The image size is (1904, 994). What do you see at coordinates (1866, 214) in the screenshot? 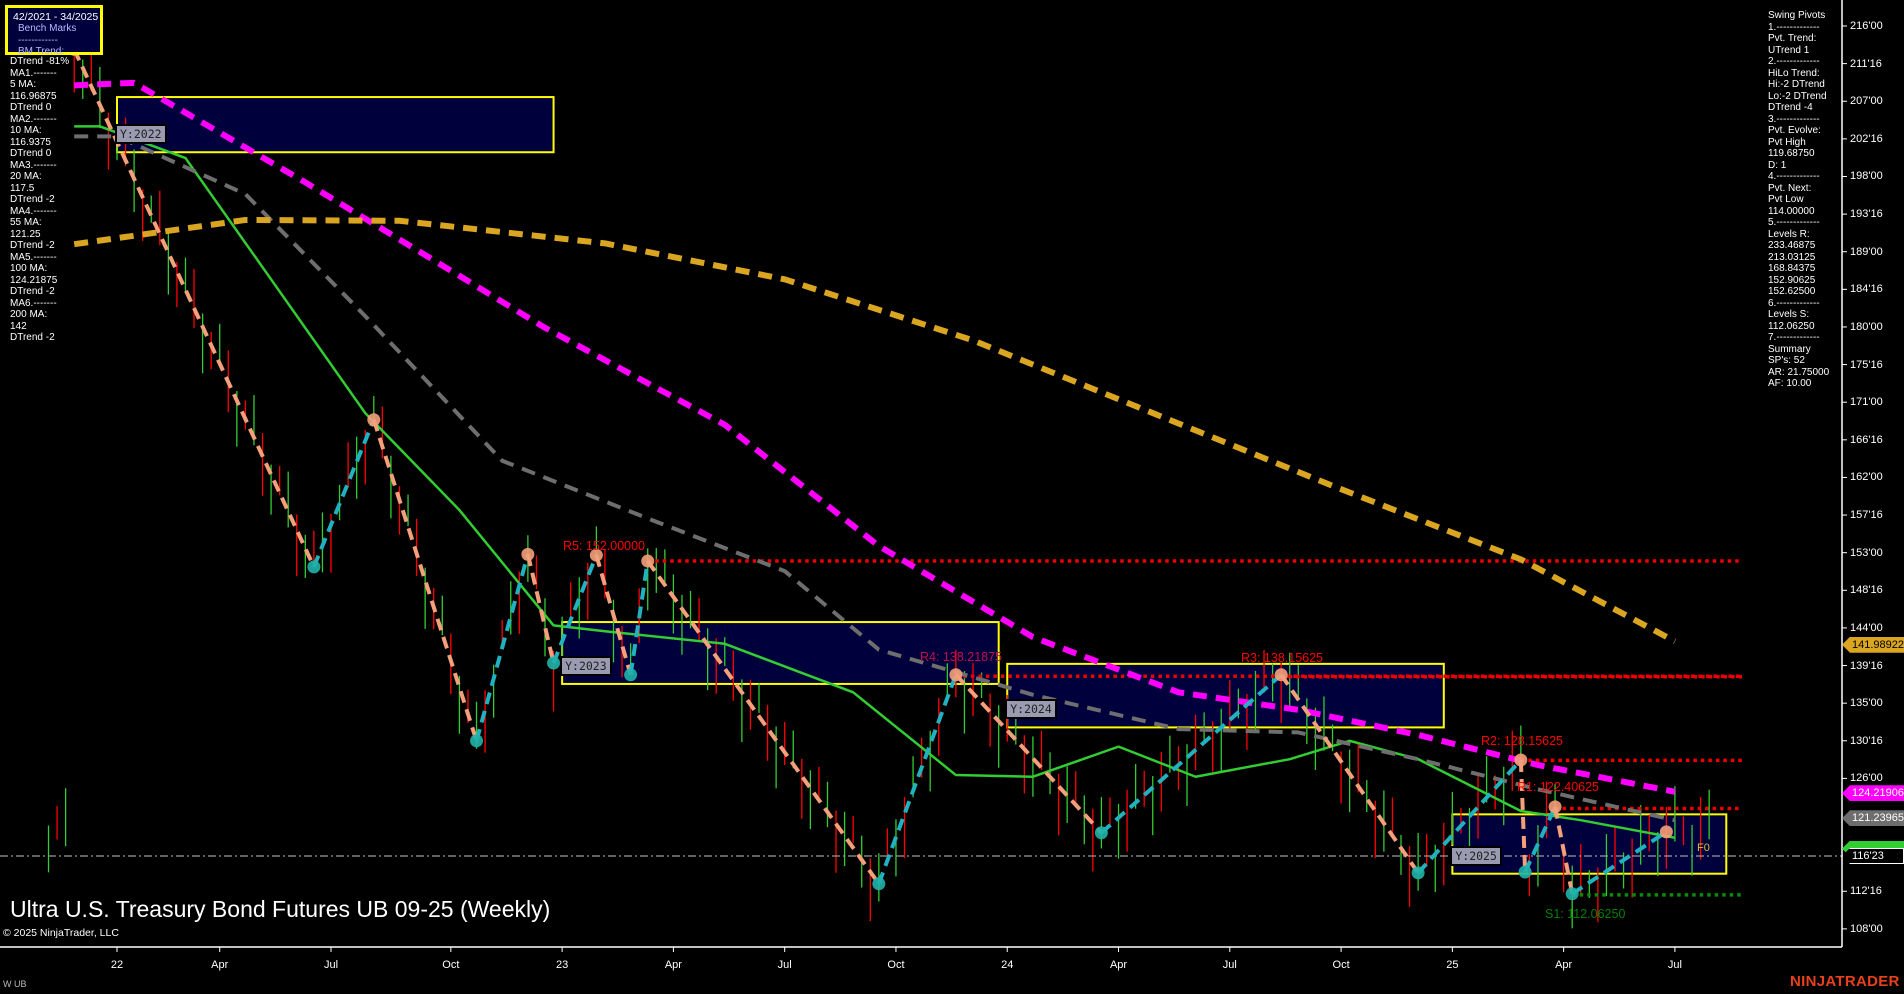
I see `y-tick-label: 193'16` at bounding box center [1866, 214].